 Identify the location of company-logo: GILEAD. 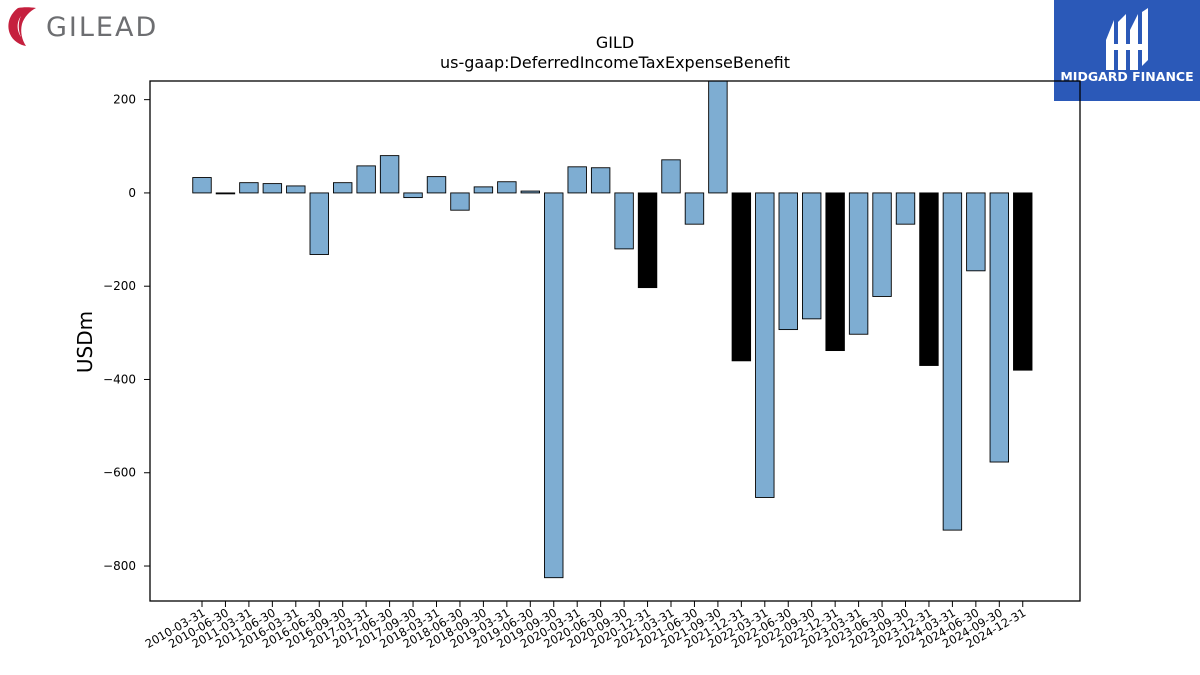
(84, 26).